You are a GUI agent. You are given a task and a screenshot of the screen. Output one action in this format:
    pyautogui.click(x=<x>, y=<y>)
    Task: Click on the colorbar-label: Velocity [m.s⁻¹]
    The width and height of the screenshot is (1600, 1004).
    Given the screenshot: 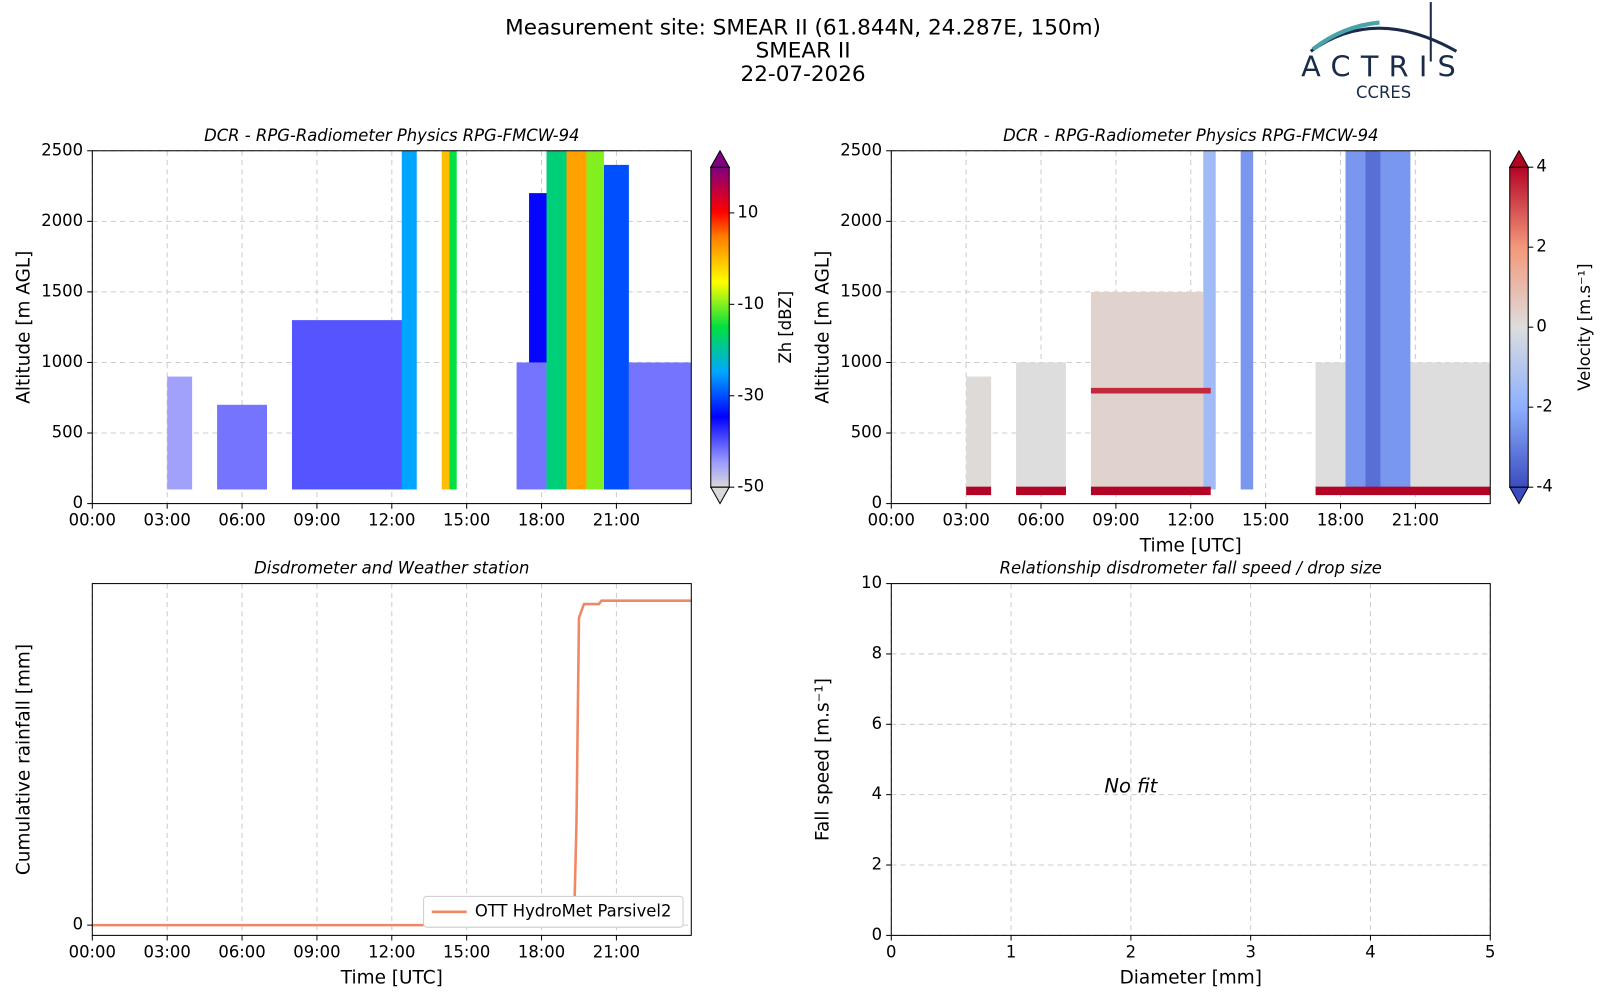 What is the action you would take?
    pyautogui.click(x=1584, y=326)
    